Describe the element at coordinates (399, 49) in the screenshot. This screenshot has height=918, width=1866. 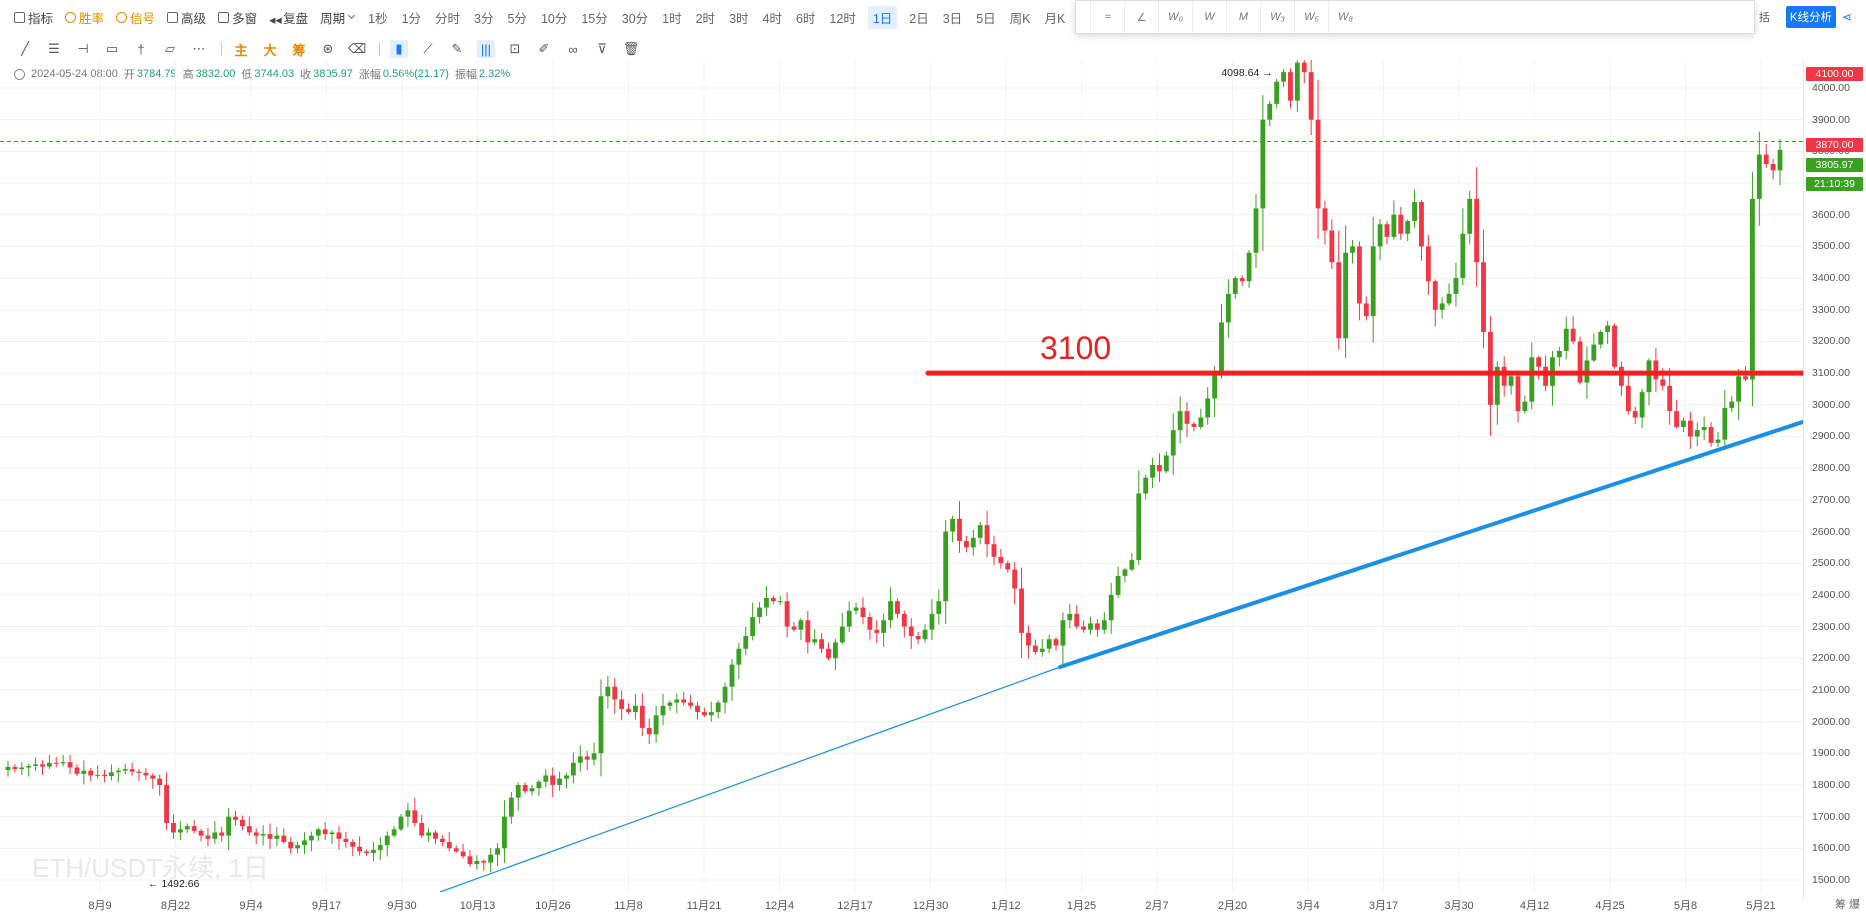
I see `bookmark-icon: ▮` at that location.